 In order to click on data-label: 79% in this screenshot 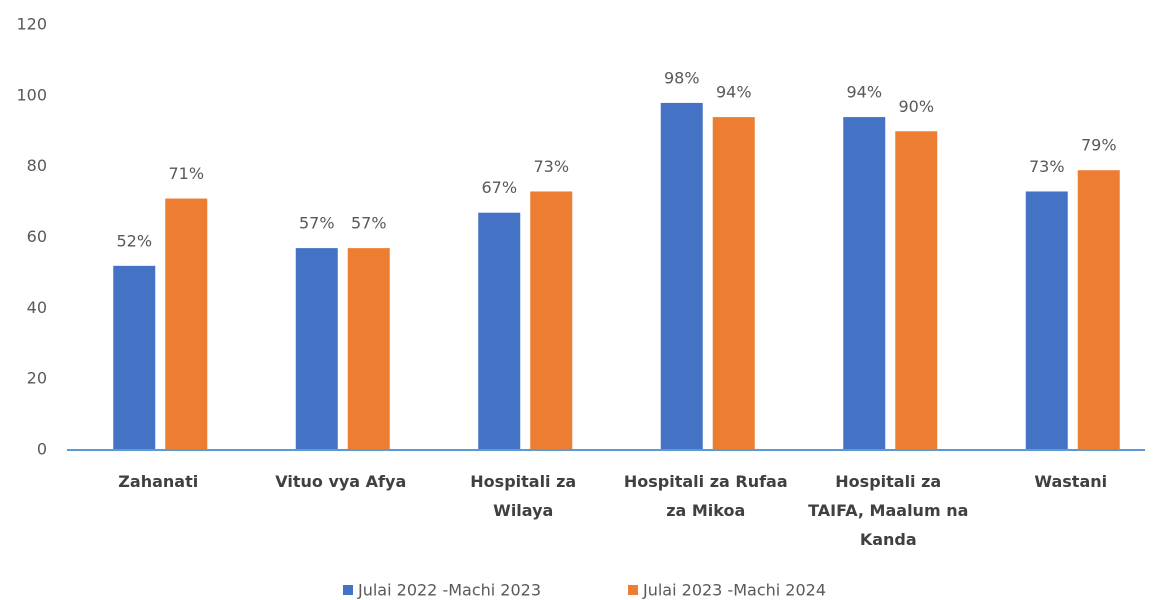, I will do `click(1099, 145)`.